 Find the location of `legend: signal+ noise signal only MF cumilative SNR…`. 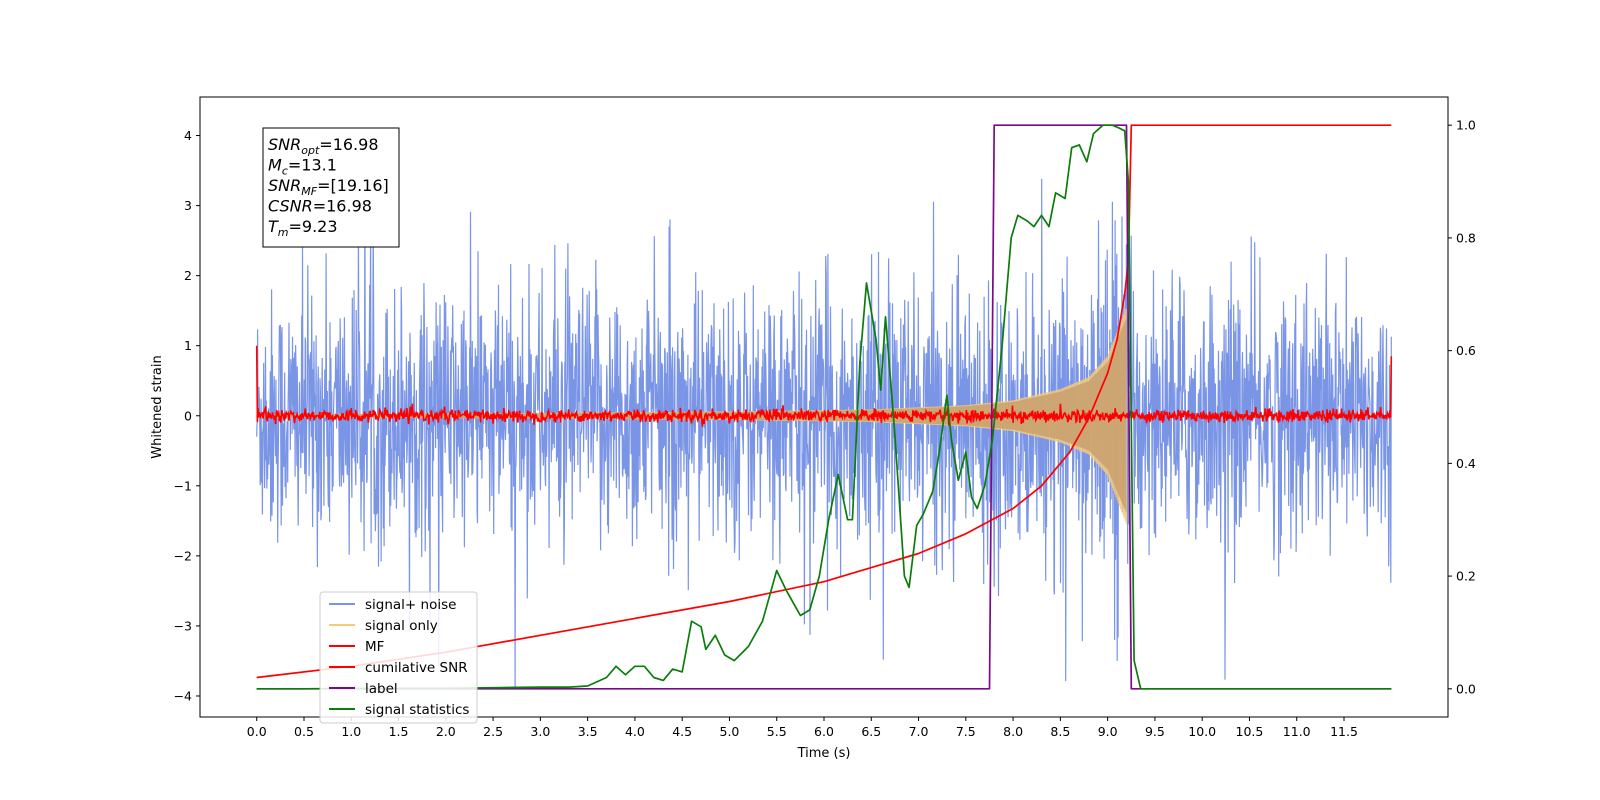

legend: signal+ noise signal only MF cumilative SNR… is located at coordinates (398, 657).